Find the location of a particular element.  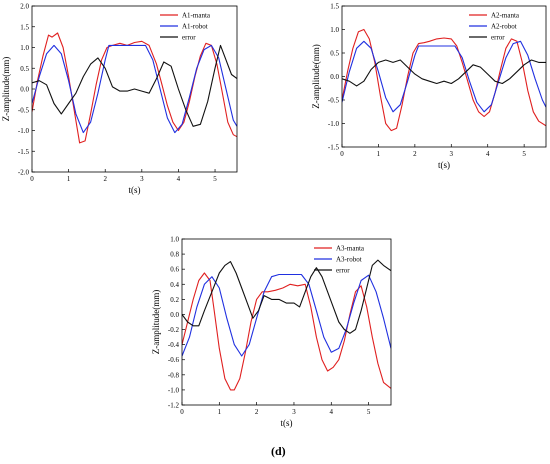

series-line-a3-manta is located at coordinates (286, 331).